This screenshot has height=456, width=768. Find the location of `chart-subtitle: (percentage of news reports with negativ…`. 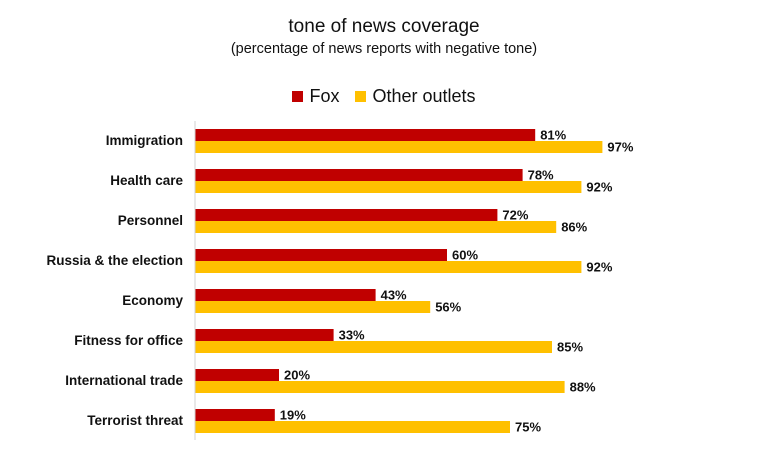

chart-subtitle: (percentage of news reports with negativ… is located at coordinates (384, 49).